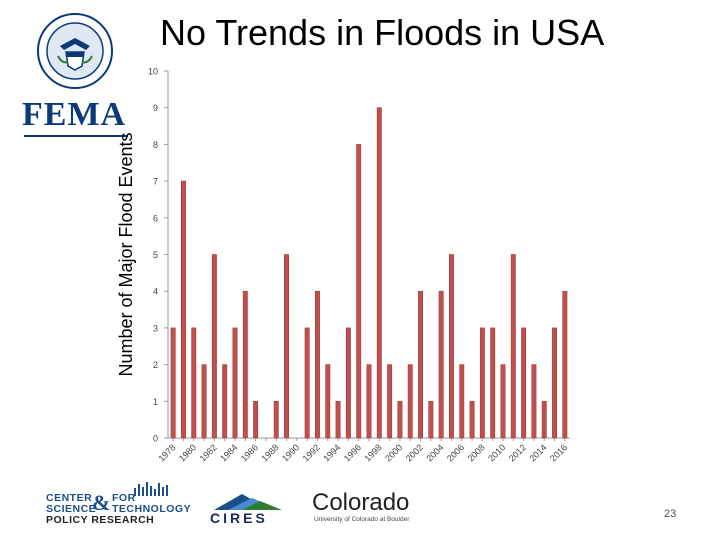 The height and width of the screenshot is (540, 720). Describe the element at coordinates (379, 273) in the screenshot. I see `bar-1998` at that location.